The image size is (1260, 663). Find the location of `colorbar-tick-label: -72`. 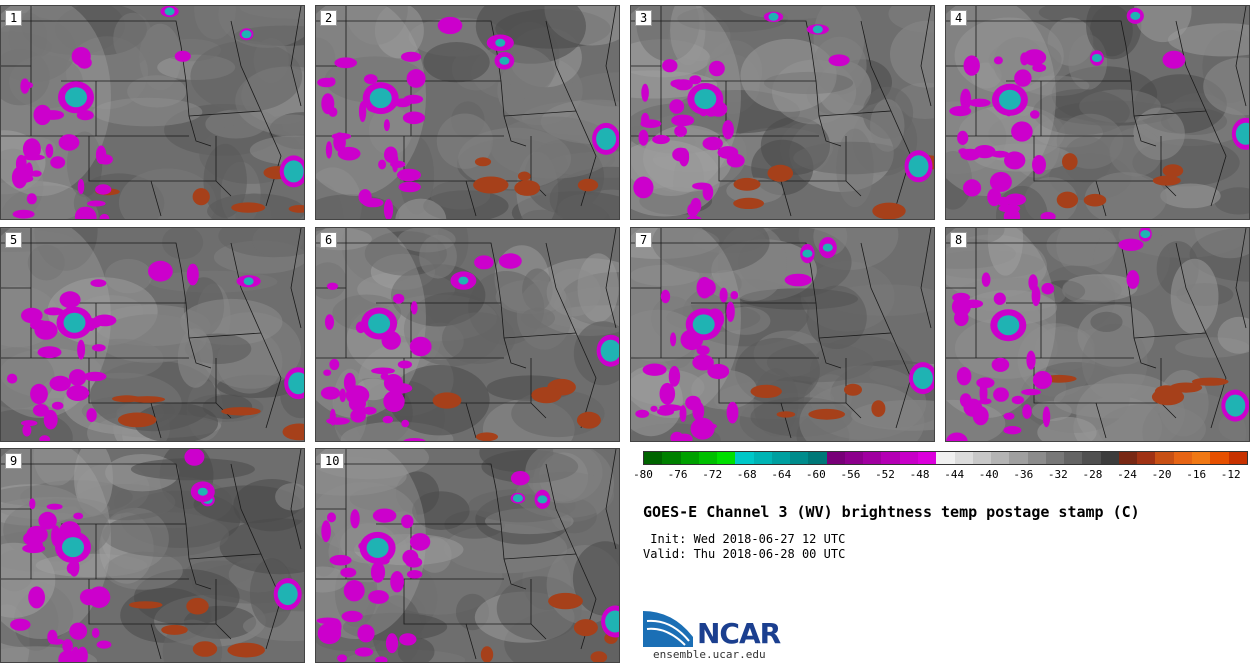

colorbar-tick-label: -72 is located at coordinates (712, 474).